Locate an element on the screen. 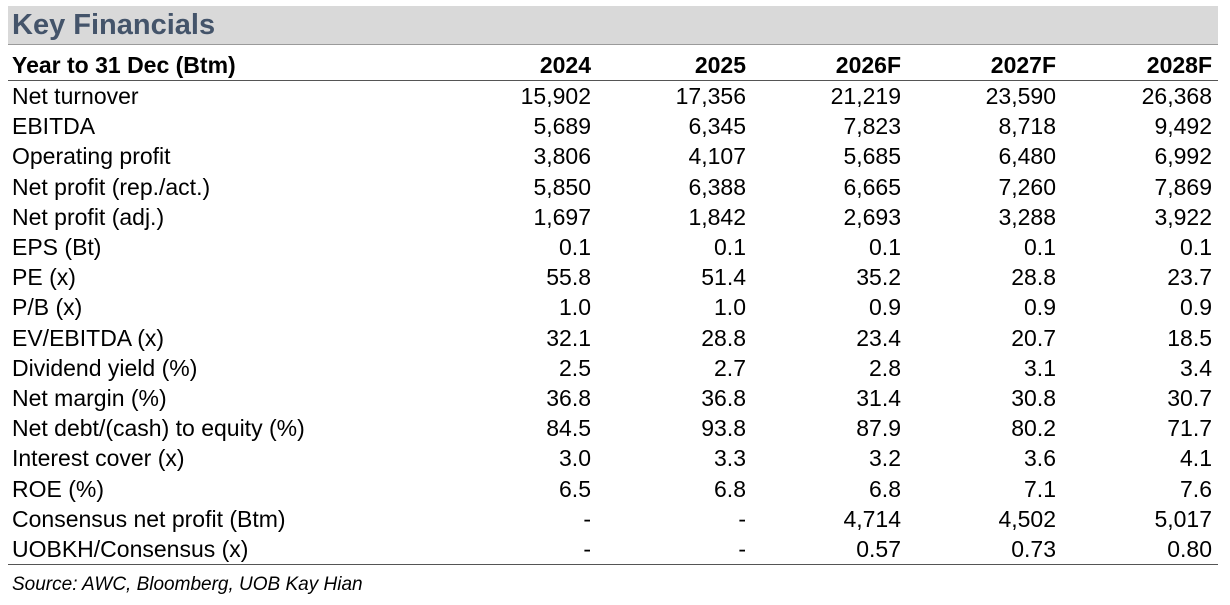  row-label: Net margin (%) is located at coordinates (89, 397).